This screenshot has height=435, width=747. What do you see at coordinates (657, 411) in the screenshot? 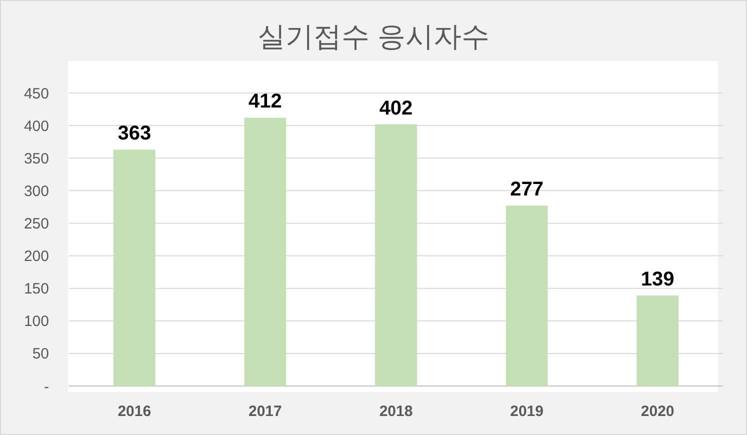
I see `x-tick-label: 2020` at bounding box center [657, 411].